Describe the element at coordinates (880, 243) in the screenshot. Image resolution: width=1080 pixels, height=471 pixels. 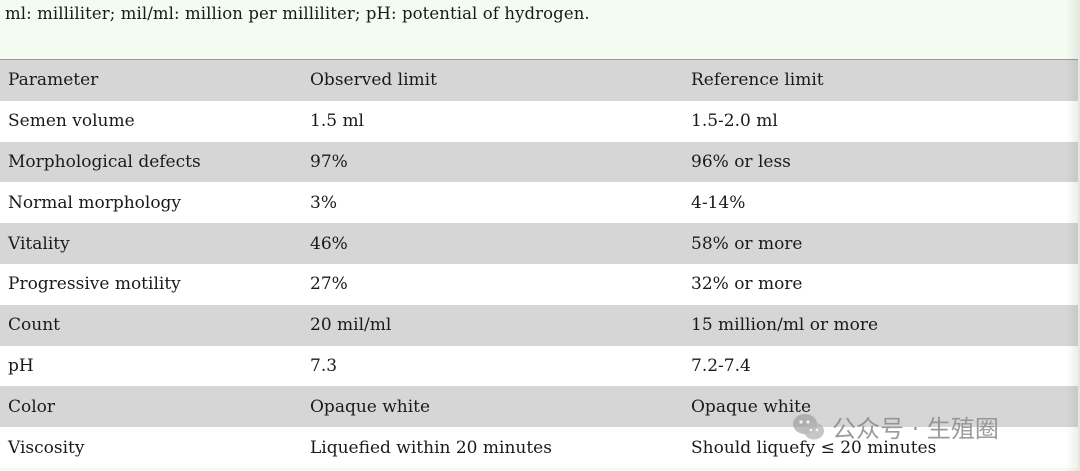
I see `reference-cell: 58% or more` at that location.